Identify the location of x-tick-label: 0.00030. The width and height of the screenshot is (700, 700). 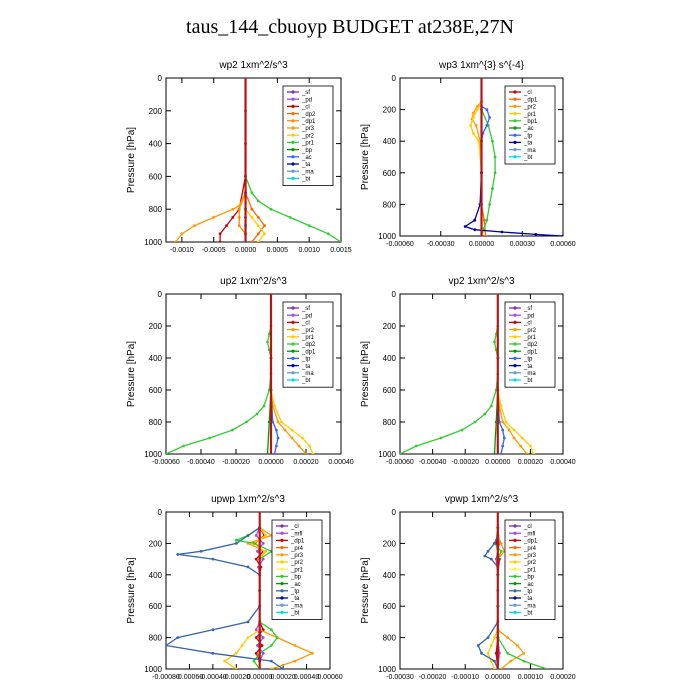
(522, 244).